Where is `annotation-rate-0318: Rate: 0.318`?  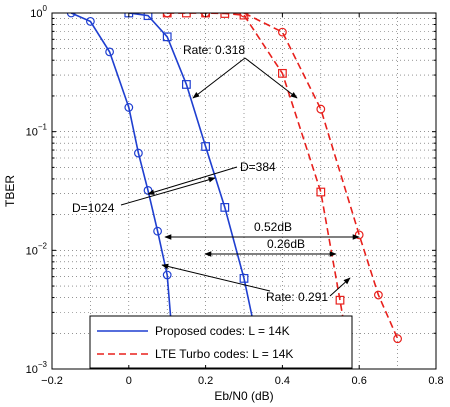
annotation-rate-0318: Rate: 0.318 is located at coordinates (214, 50).